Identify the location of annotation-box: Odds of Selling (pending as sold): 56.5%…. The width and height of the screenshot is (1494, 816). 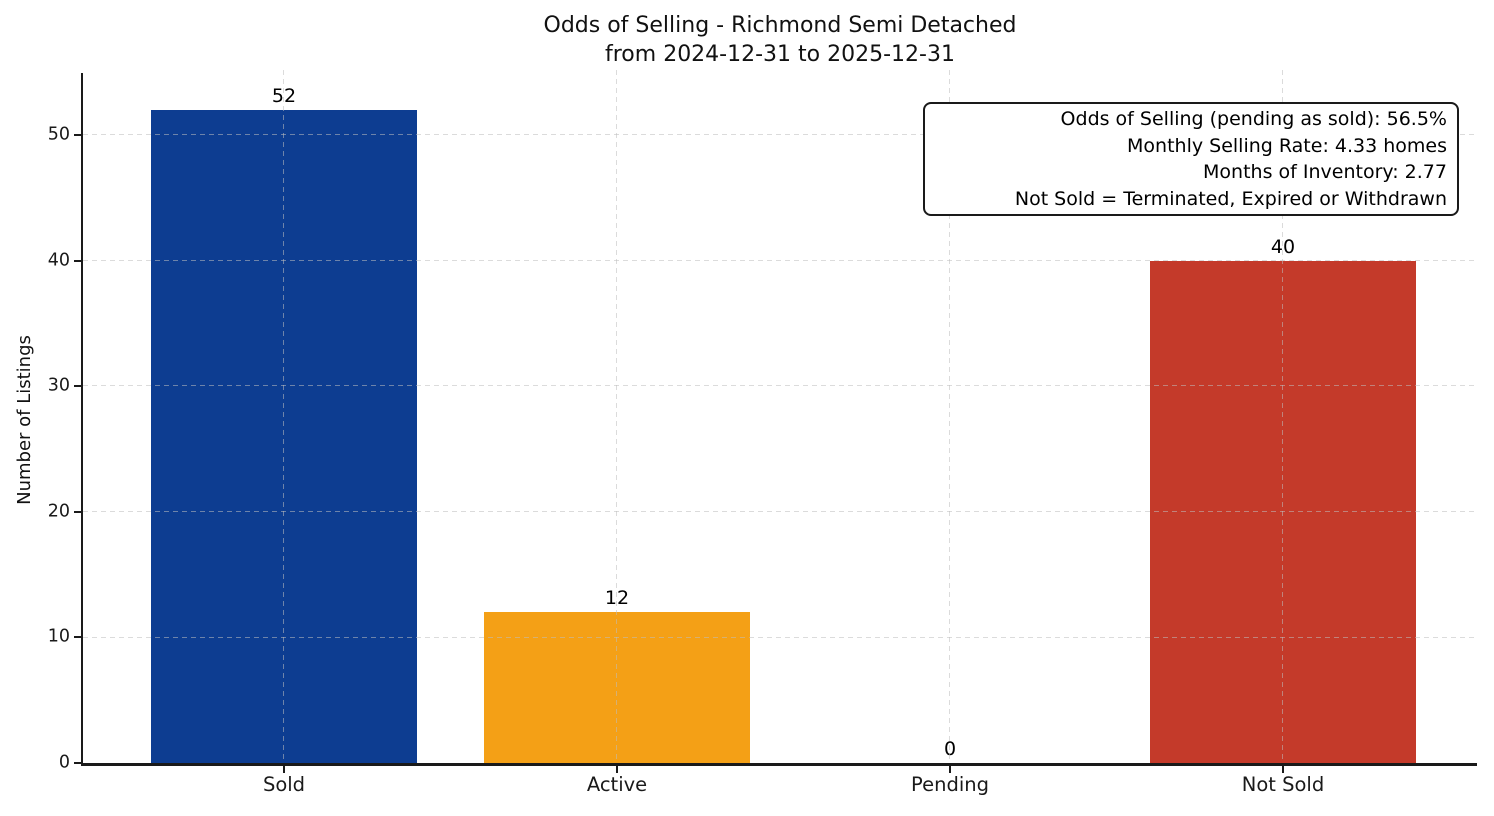
(1191, 159).